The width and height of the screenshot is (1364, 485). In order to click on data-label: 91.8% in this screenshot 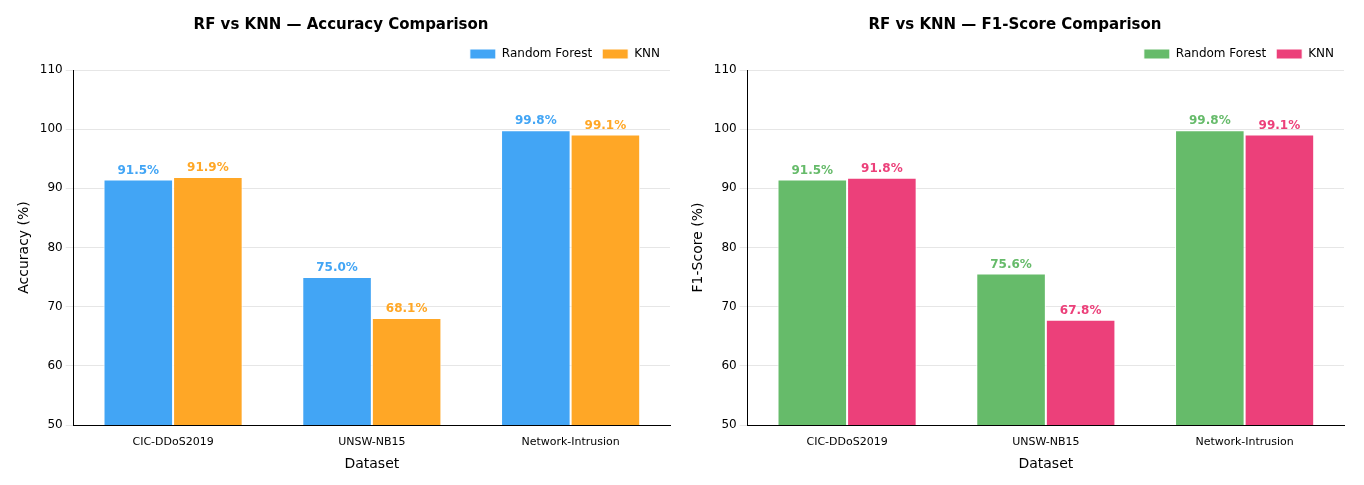, I will do `click(882, 167)`.